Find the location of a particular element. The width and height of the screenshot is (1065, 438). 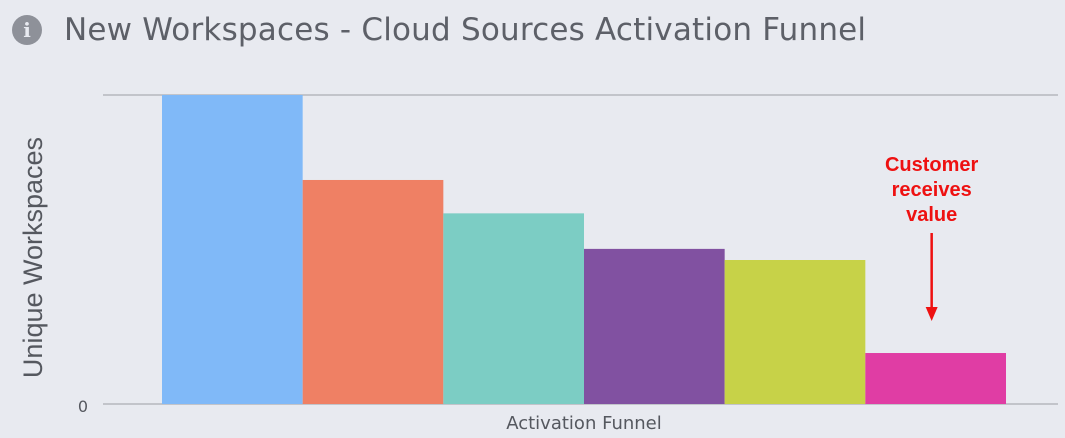

annotation: Customer receives value is located at coordinates (932, 238).